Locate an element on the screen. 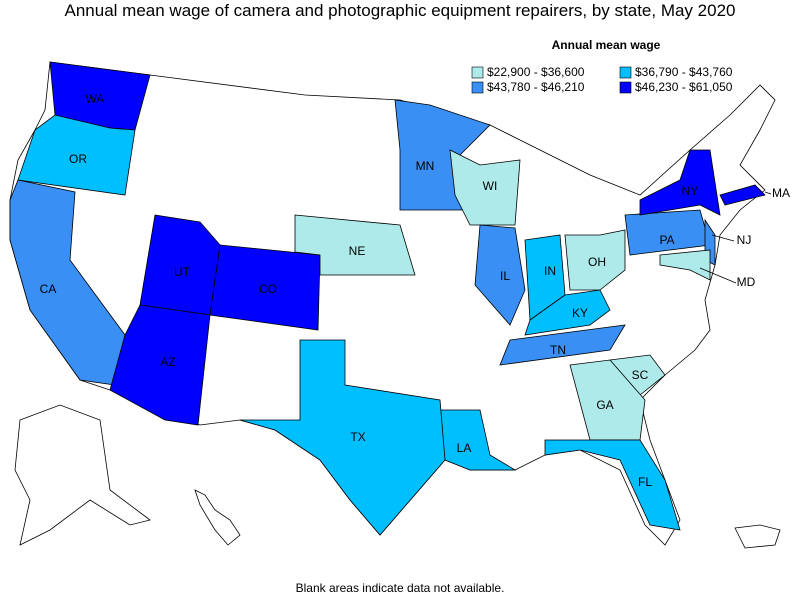 This screenshot has width=800, height=600. state-label: KY is located at coordinates (580, 313).